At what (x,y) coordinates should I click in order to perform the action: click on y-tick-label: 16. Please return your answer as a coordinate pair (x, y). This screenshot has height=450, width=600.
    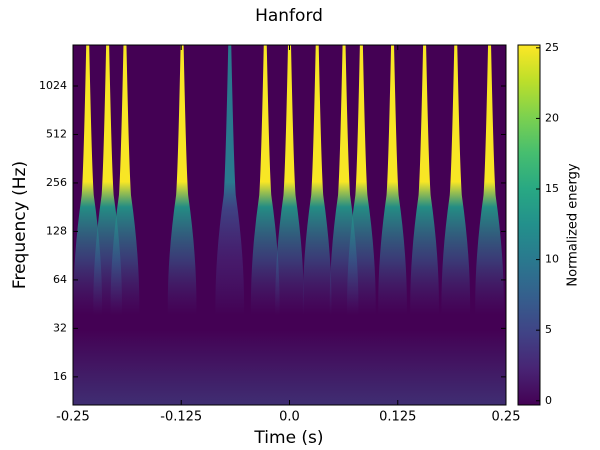
    Looking at the image, I should click on (60, 376).